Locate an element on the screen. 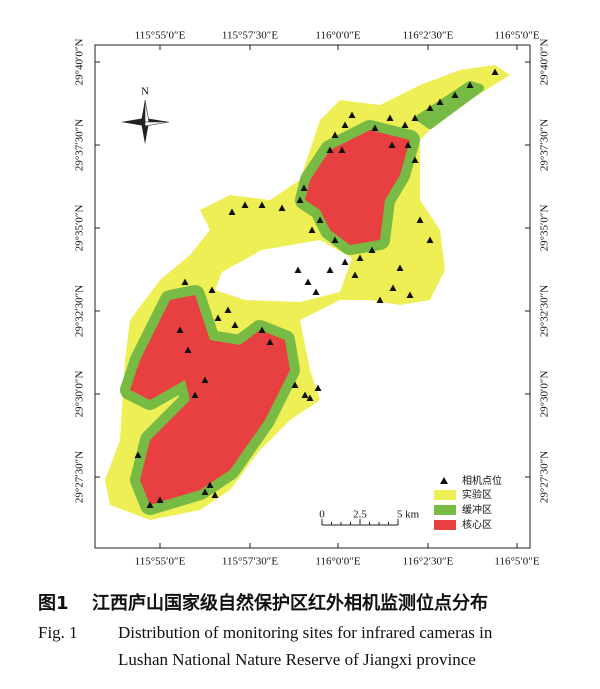 The image size is (600, 689). scale-bar: 0 2.5 5 km is located at coordinates (369, 517).